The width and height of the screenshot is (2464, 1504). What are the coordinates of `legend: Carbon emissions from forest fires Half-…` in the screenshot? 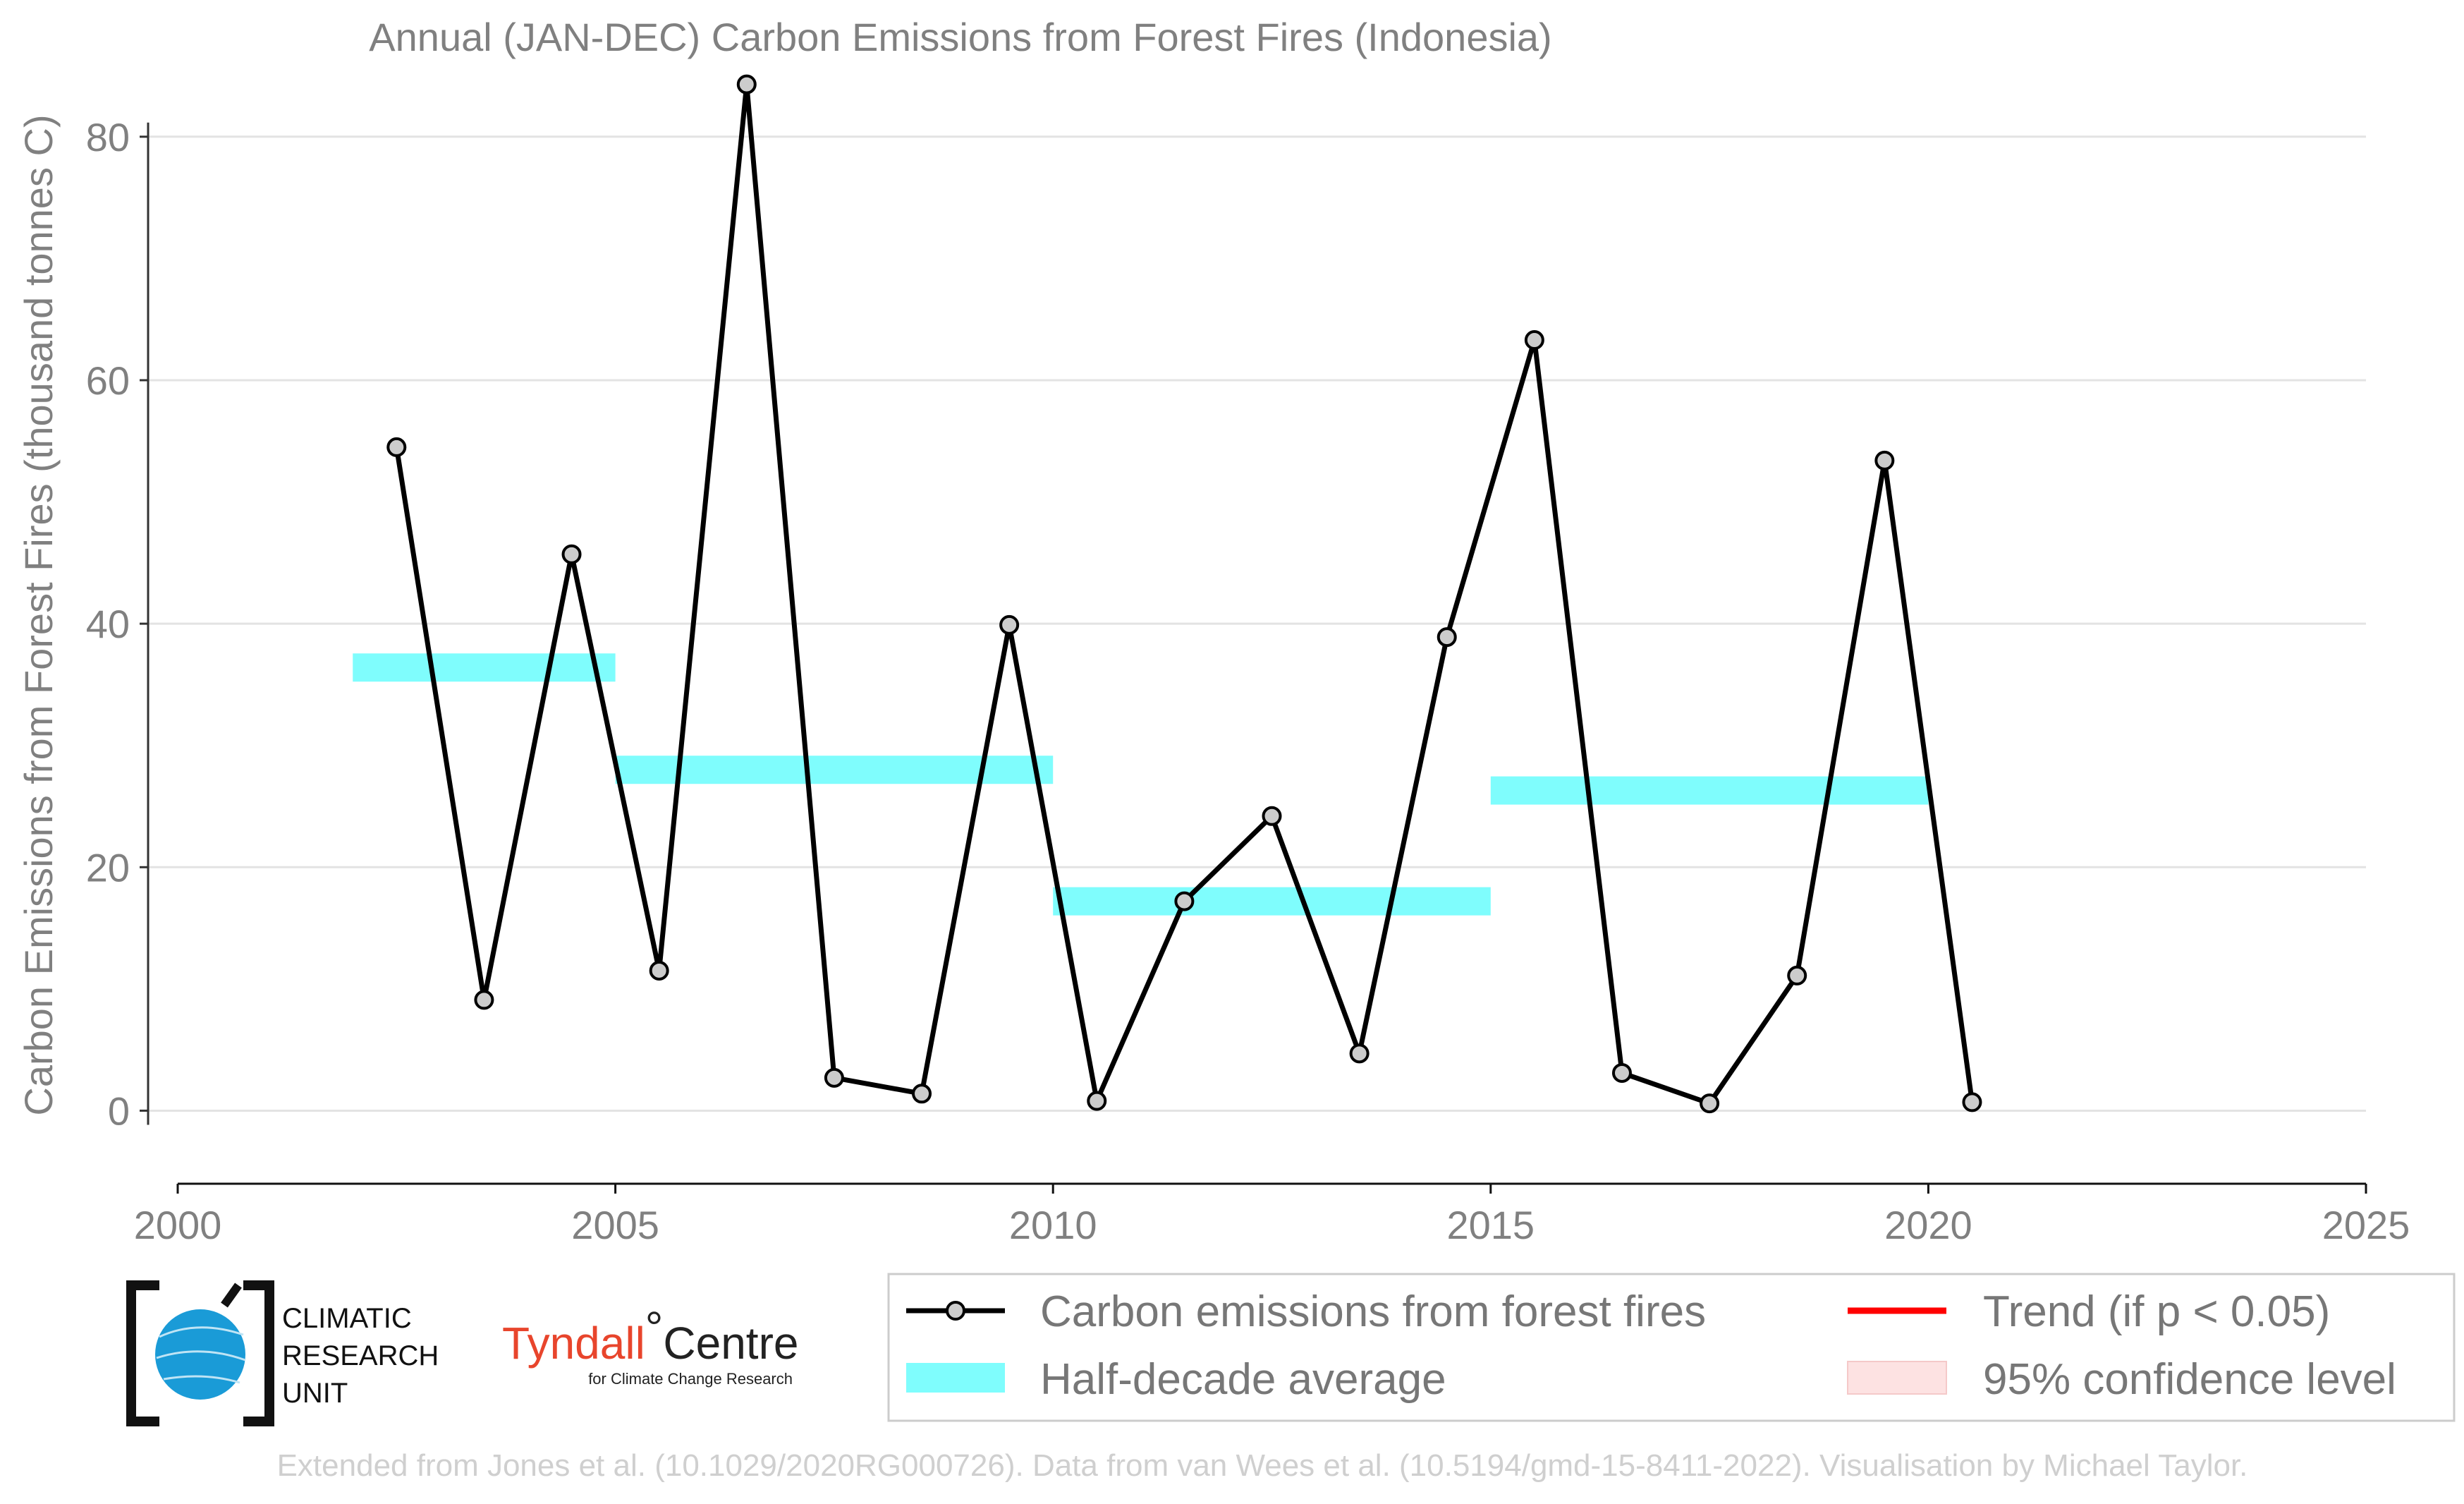 It's located at (1672, 1347).